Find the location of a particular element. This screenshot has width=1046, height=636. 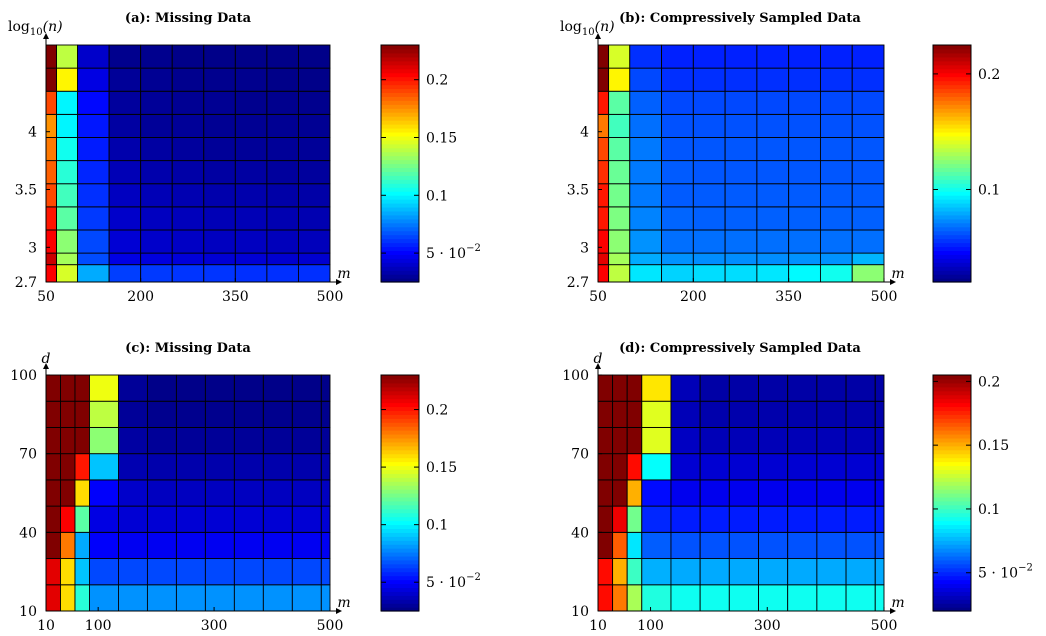

y-axis-arrow is located at coordinates (46, 366).